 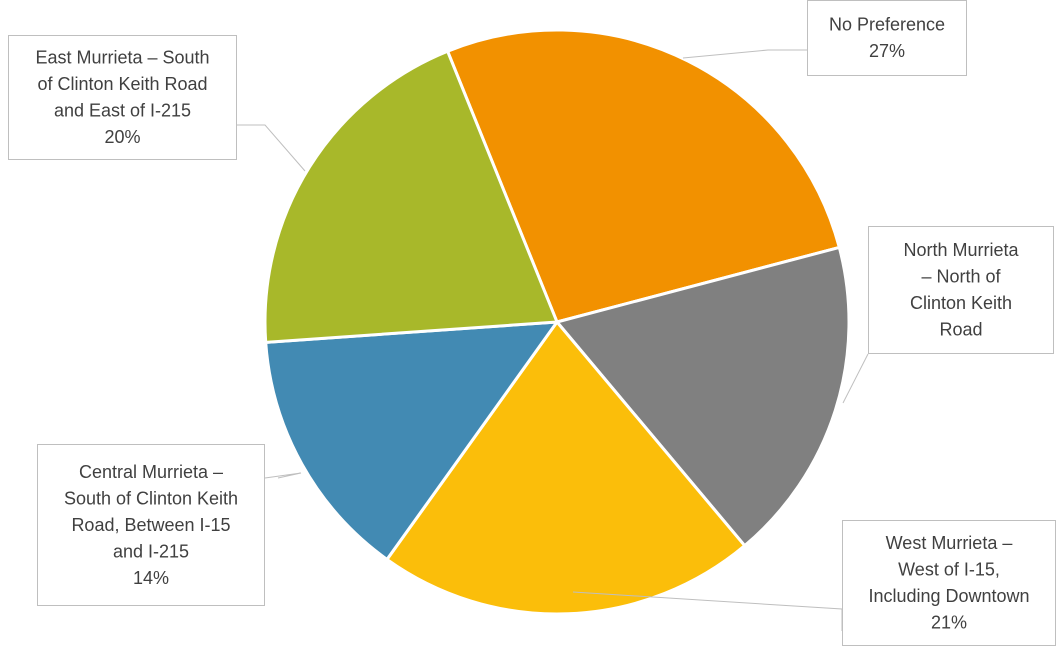 I want to click on callout-label-line: South of Clinton Keith, so click(x=151, y=498).